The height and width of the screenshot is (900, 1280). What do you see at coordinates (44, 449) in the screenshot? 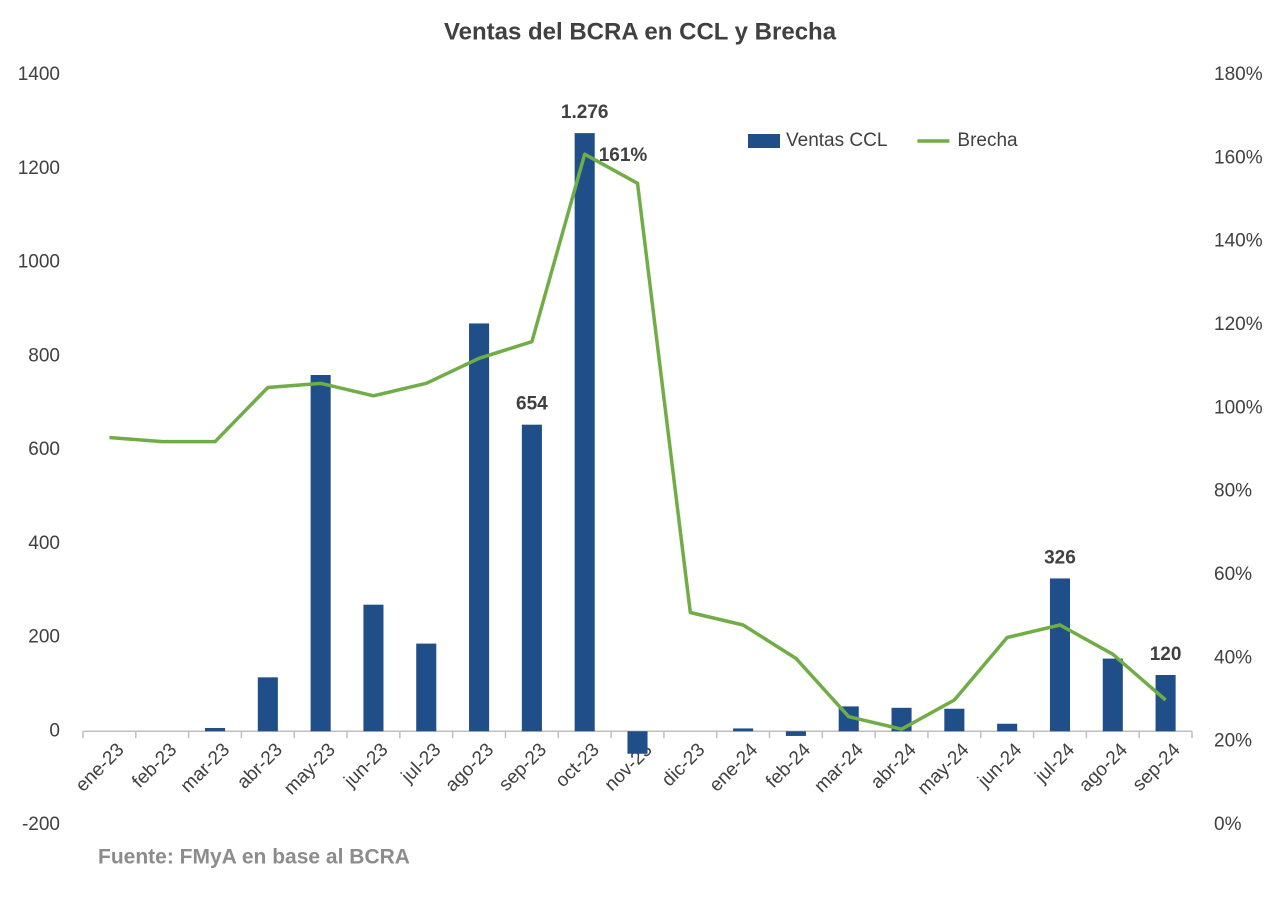
I see `y-tick-label: 600` at bounding box center [44, 449].